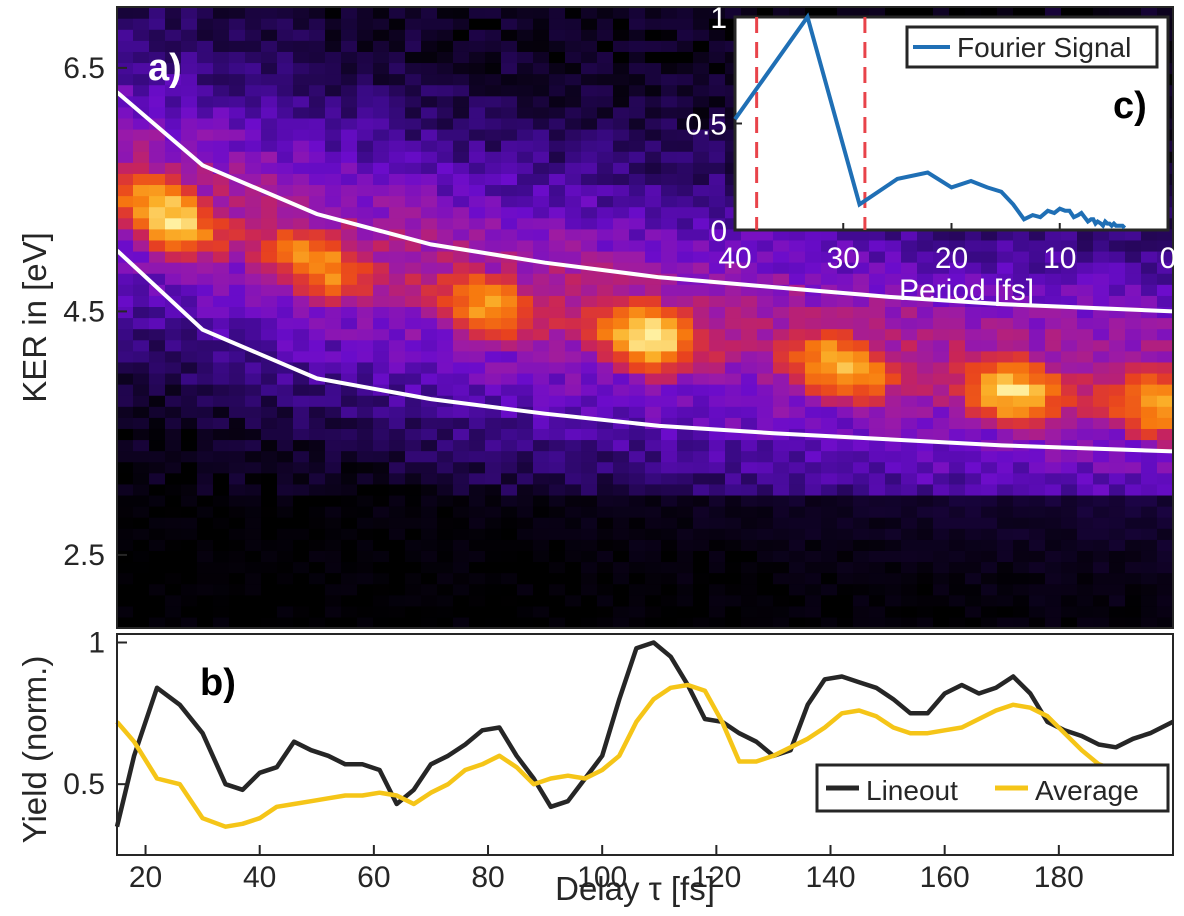 The image size is (1184, 916). Describe the element at coordinates (992, 788) in the screenshot. I see `panel-b-legend: Lineout Average` at that location.